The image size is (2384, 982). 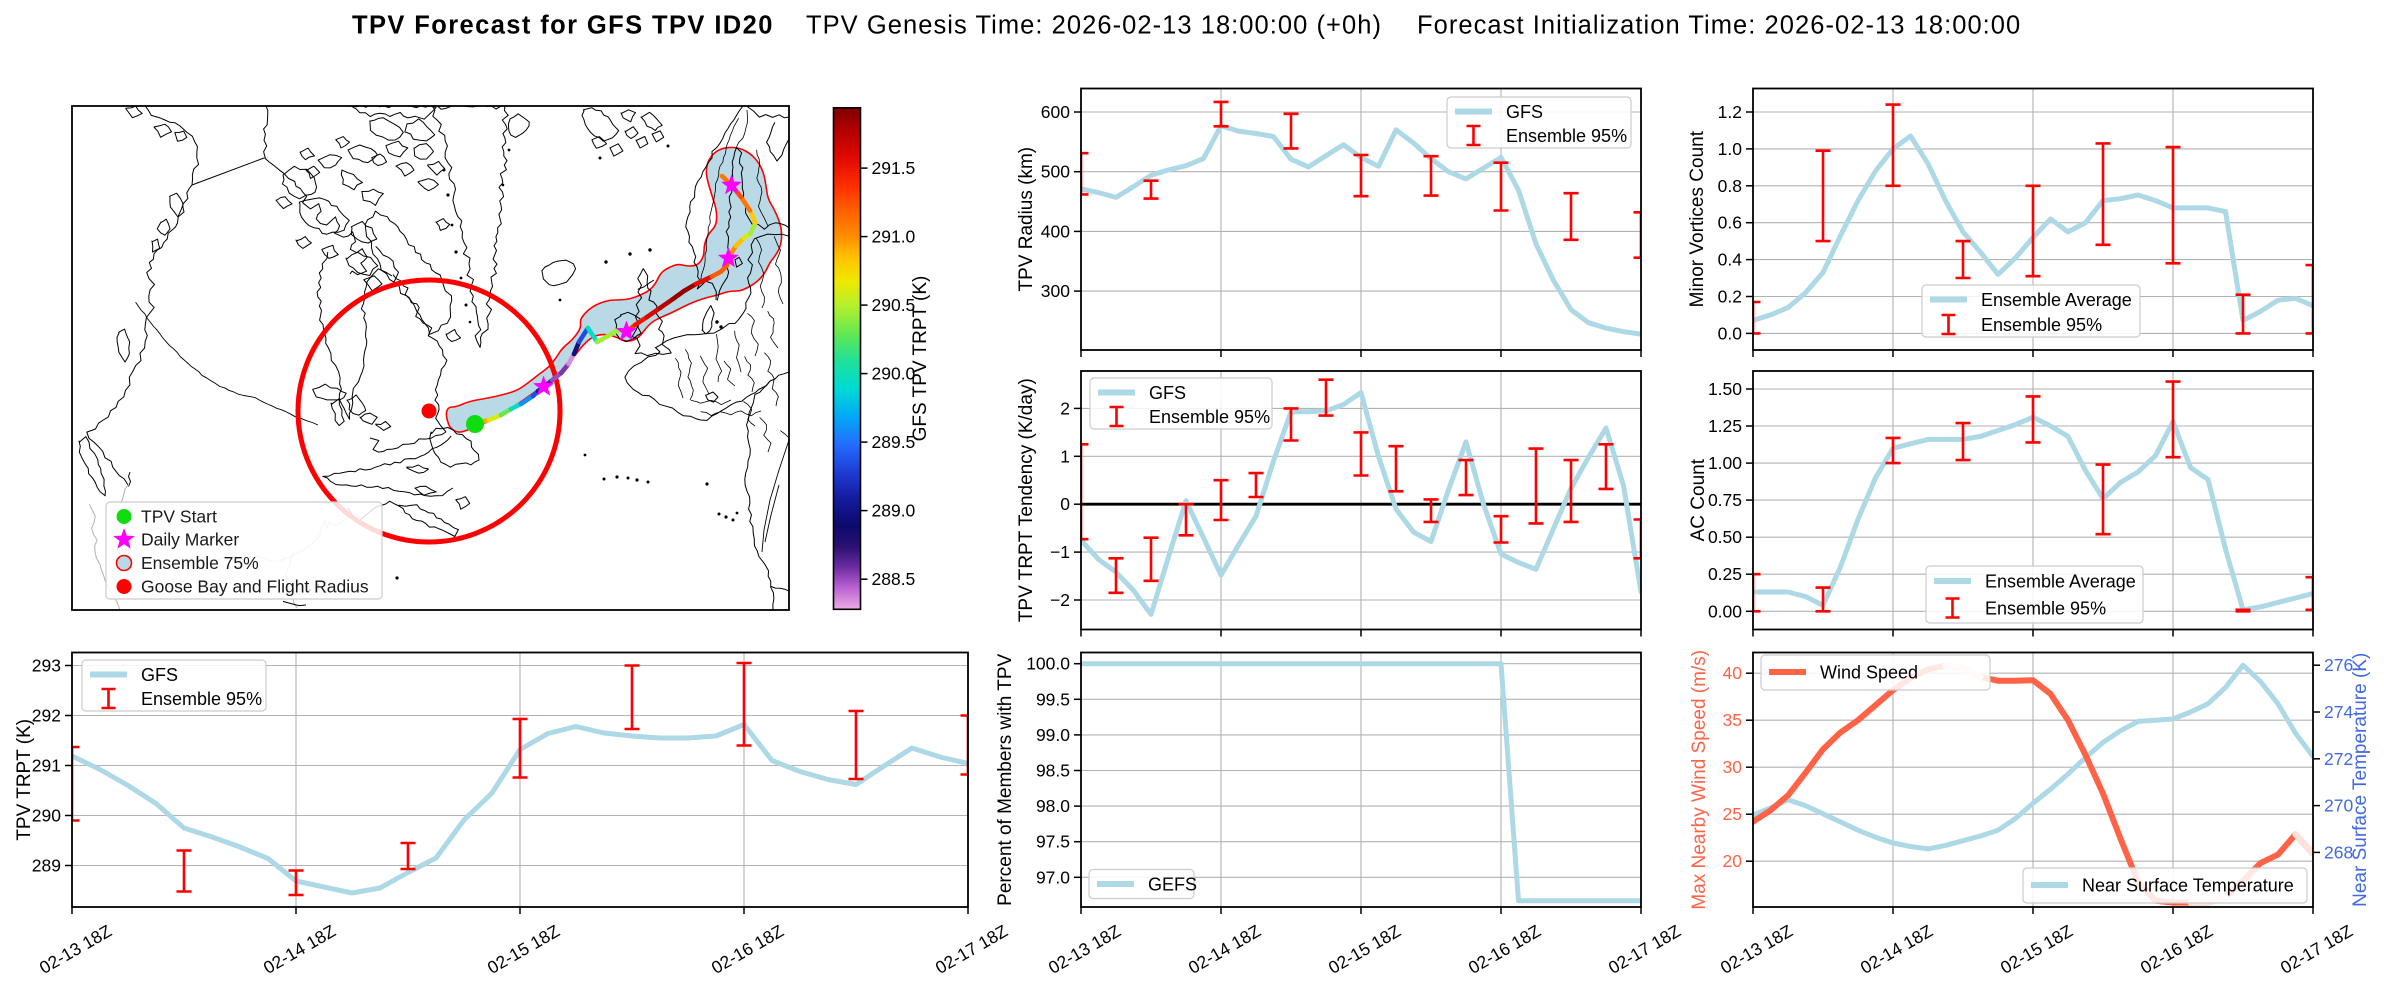 What do you see at coordinates (1055, 231) in the screenshot?
I see `svg-text: 400` at bounding box center [1055, 231].